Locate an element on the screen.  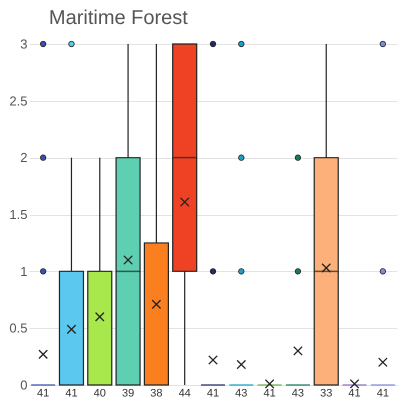
x-tick-label: 40 is located at coordinates (100, 394).